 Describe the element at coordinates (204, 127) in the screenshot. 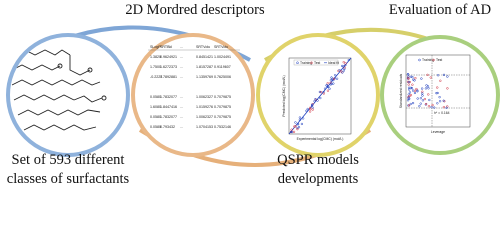

I see `table-cell: 1.0704153` at that location.